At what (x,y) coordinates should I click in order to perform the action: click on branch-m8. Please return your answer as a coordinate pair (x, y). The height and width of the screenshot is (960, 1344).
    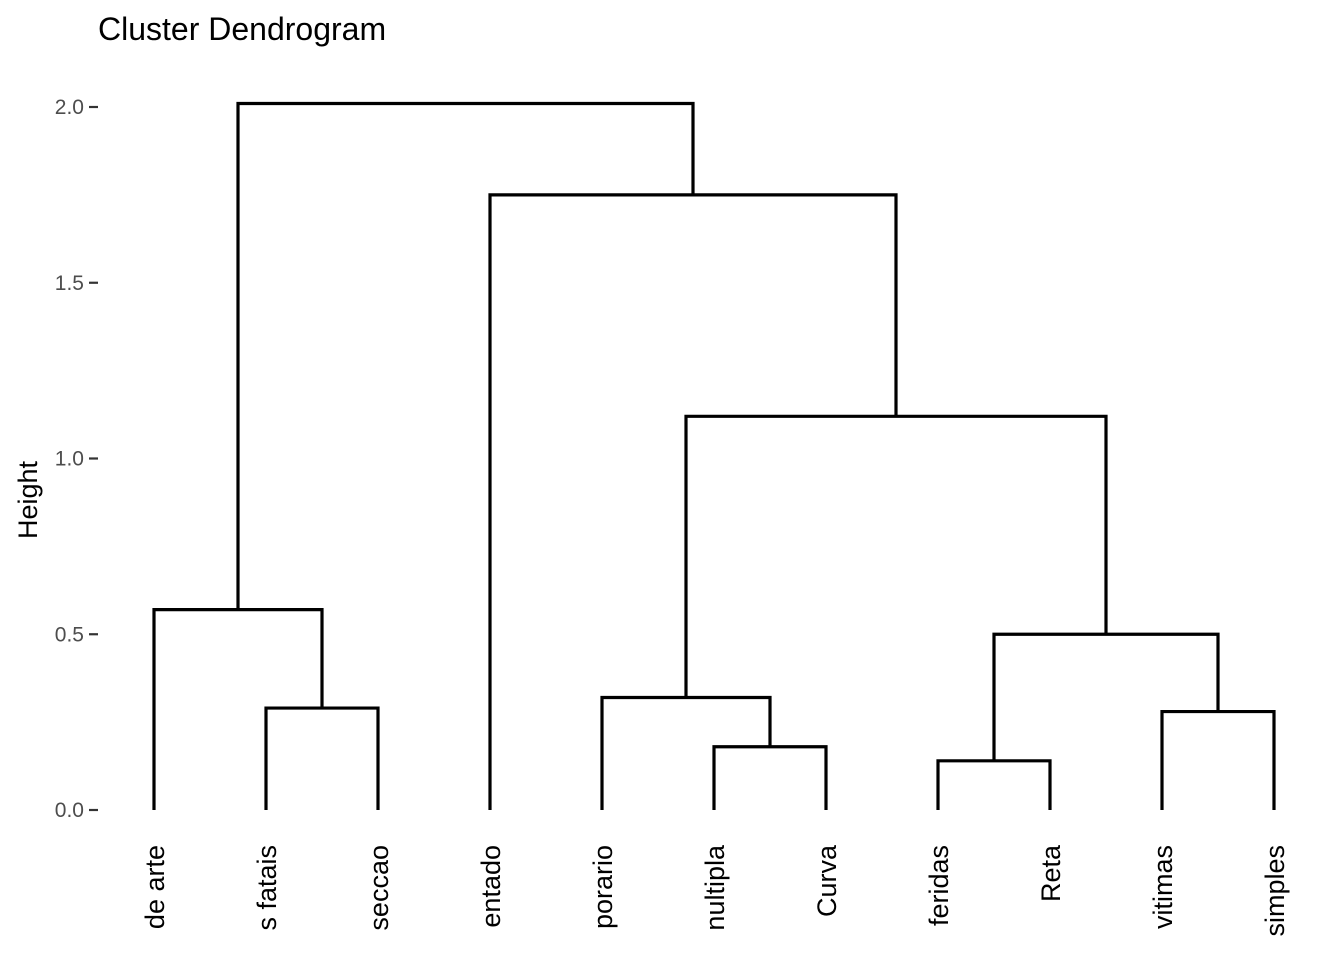
    Looking at the image, I should click on (896, 556).